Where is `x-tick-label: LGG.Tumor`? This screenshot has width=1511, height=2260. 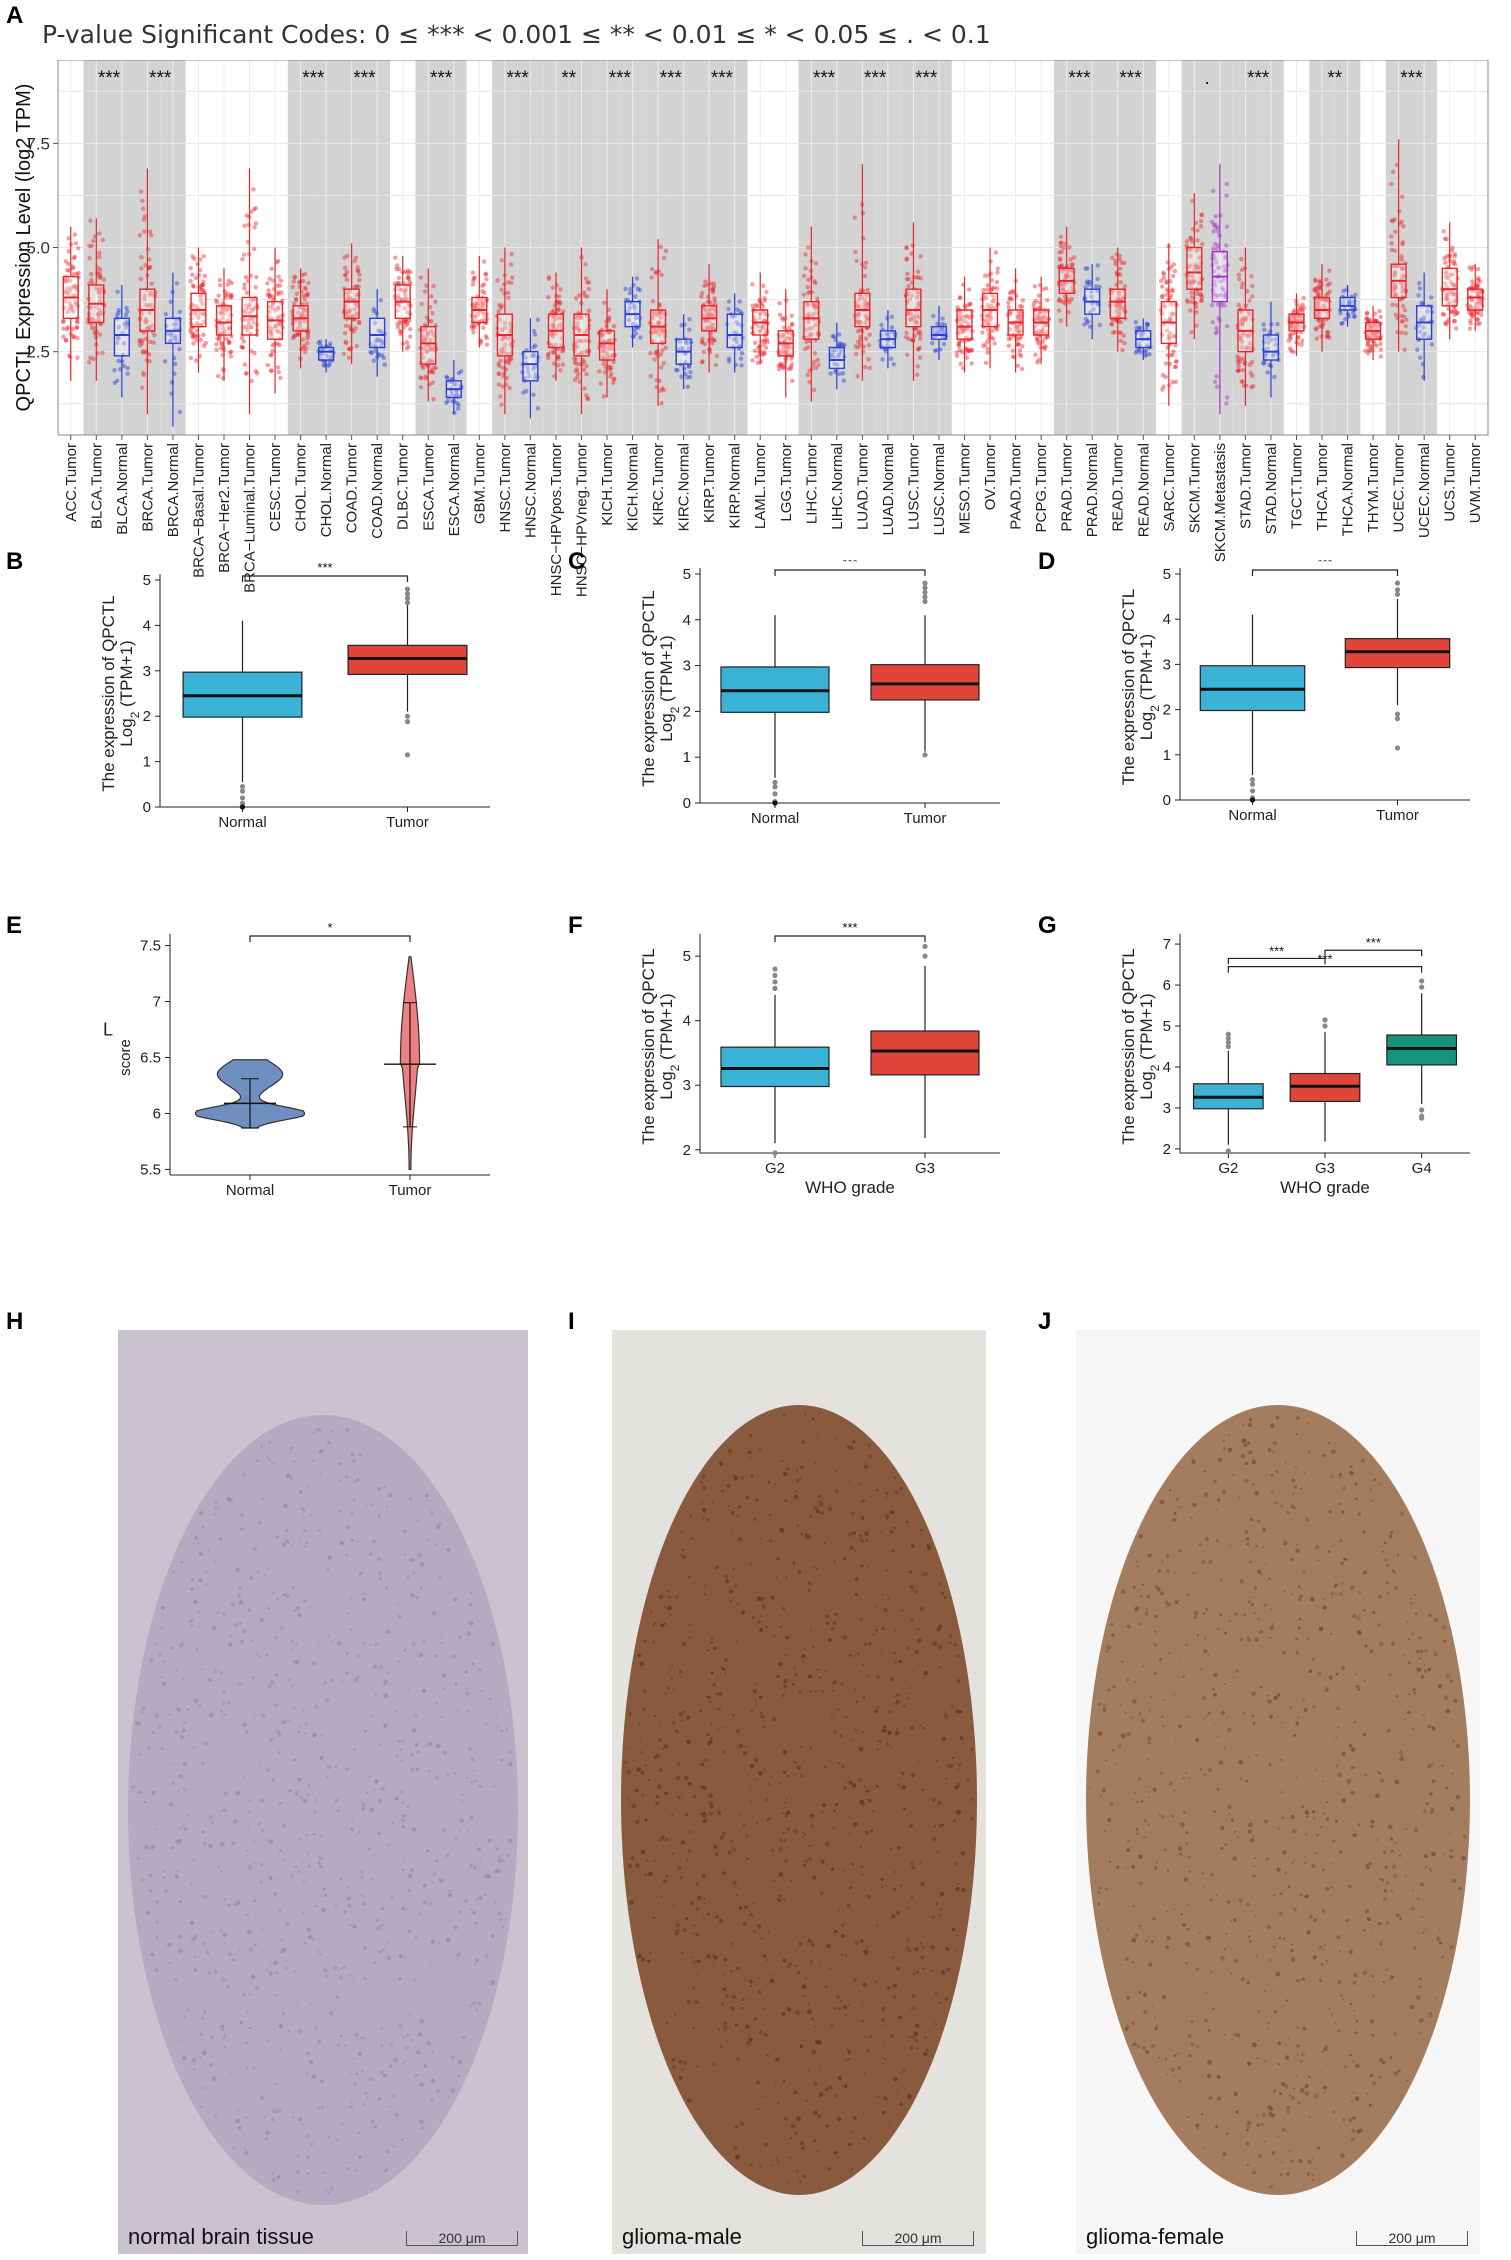 x-tick-label: LGG.Tumor is located at coordinates (786, 482).